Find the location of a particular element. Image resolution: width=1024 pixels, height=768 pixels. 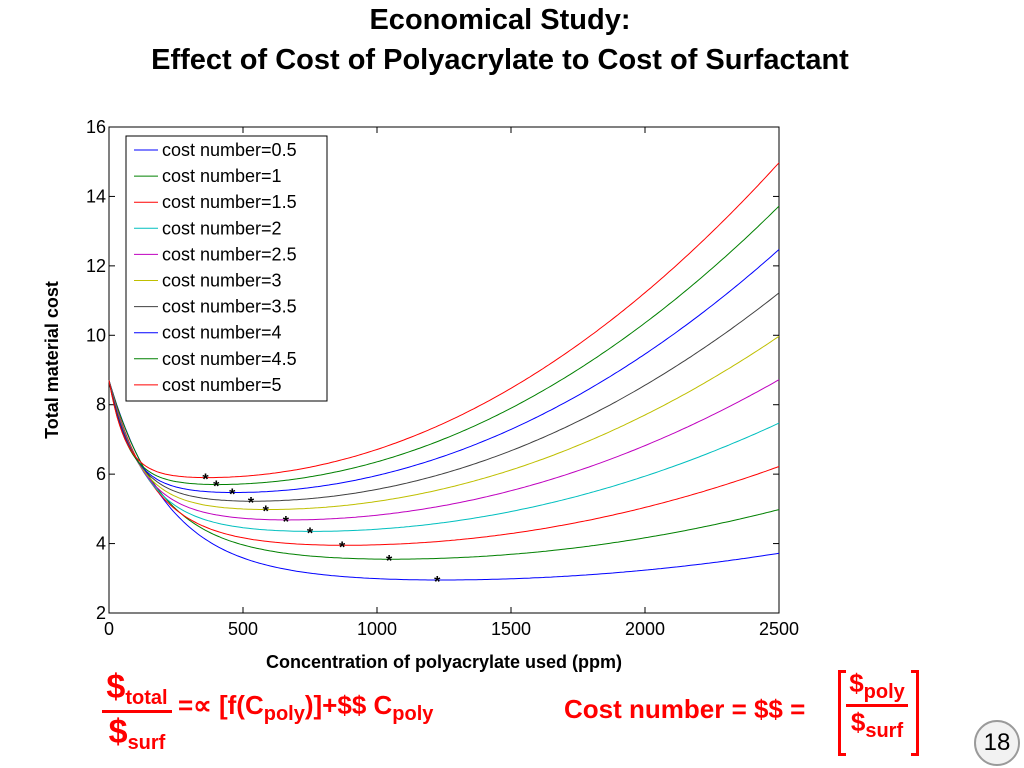

legend-label: cost number=5 is located at coordinates (222, 385).